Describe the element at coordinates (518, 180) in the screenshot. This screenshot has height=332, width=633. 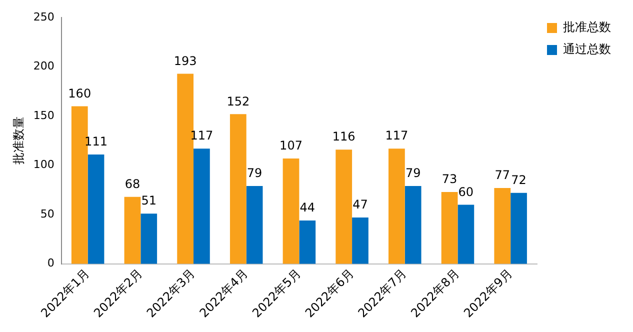
I see `data-label: 72` at that location.